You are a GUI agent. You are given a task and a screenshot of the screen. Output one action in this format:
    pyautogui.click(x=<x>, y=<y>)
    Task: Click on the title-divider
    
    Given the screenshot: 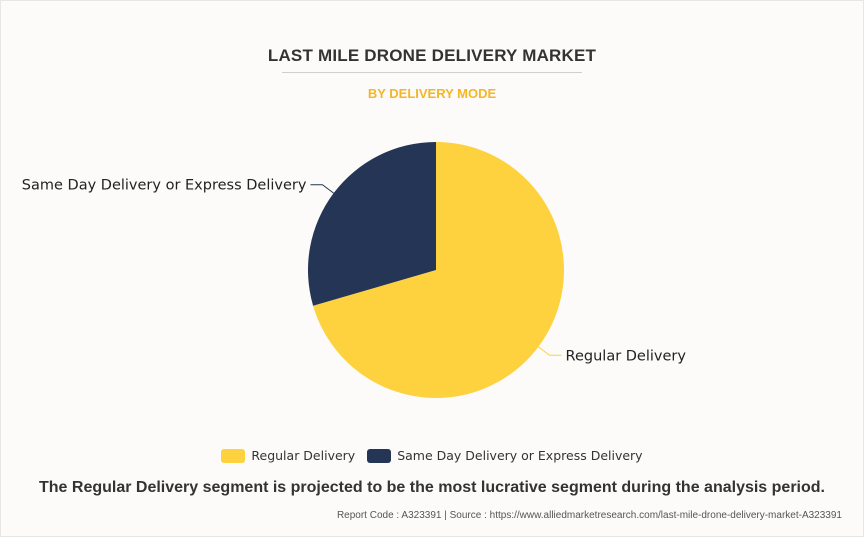 What is the action you would take?
    pyautogui.click(x=432, y=72)
    